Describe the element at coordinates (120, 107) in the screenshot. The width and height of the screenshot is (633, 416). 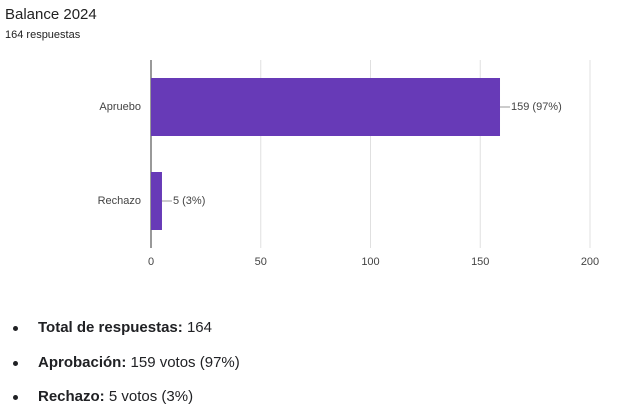
I see `y-tick-label: Apruebo` at that location.